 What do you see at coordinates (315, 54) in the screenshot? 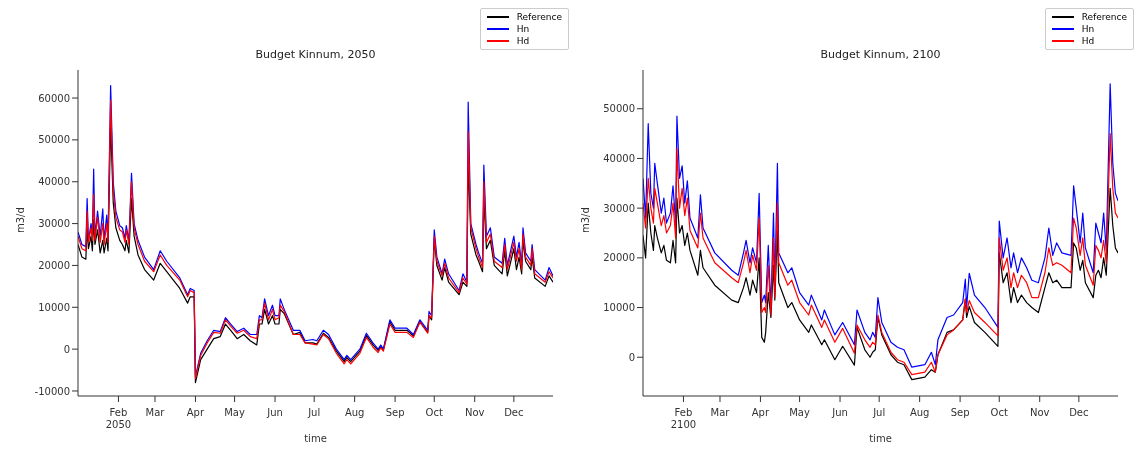
I see `chart-title: Budget Kinnum, 2050` at bounding box center [315, 54].